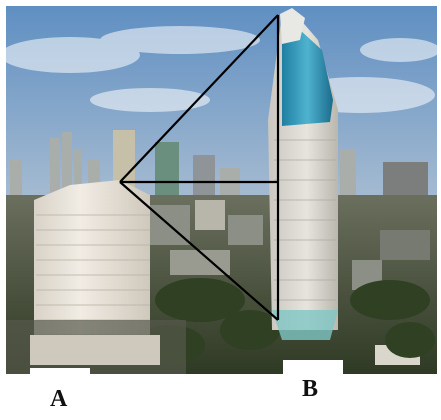  I want to click on building-b-label: B, so click(310, 389).